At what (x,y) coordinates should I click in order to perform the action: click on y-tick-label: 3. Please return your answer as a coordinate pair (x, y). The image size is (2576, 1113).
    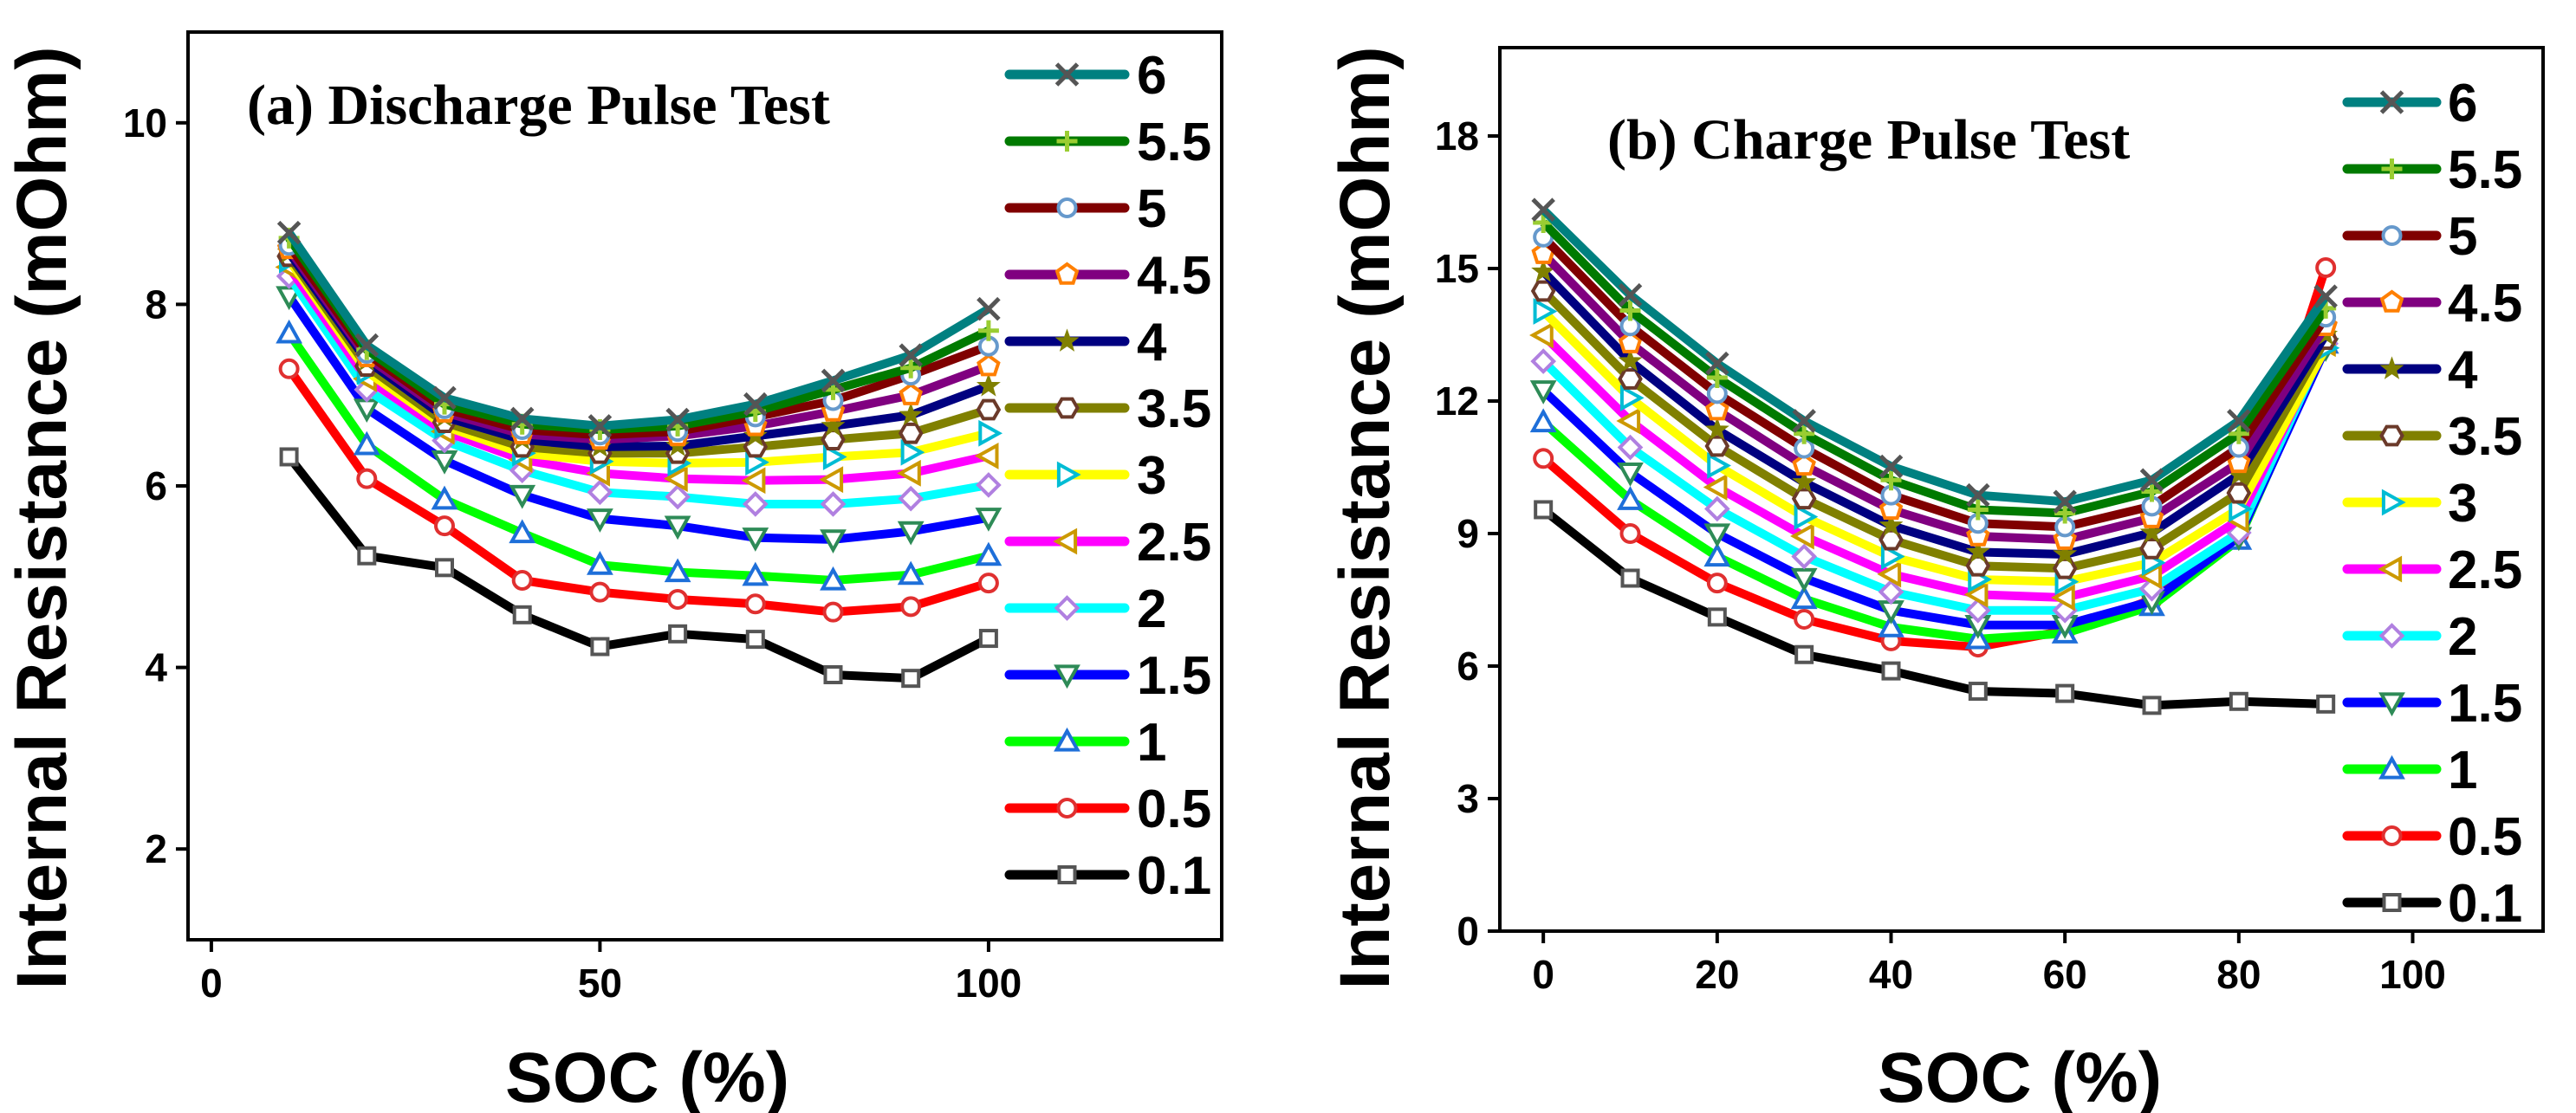
    Looking at the image, I should click on (1468, 798).